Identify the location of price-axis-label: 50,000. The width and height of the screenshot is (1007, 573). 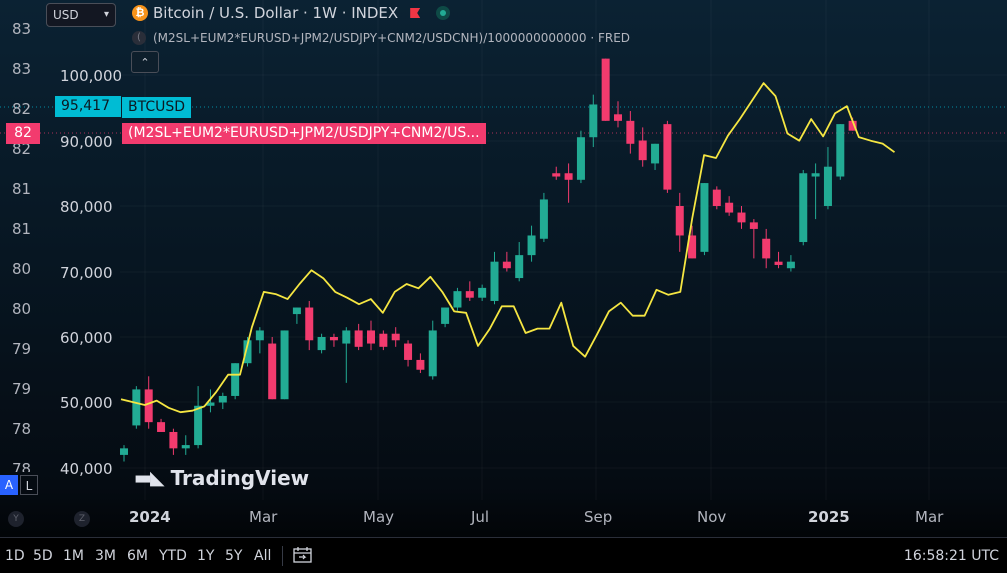
(86, 403).